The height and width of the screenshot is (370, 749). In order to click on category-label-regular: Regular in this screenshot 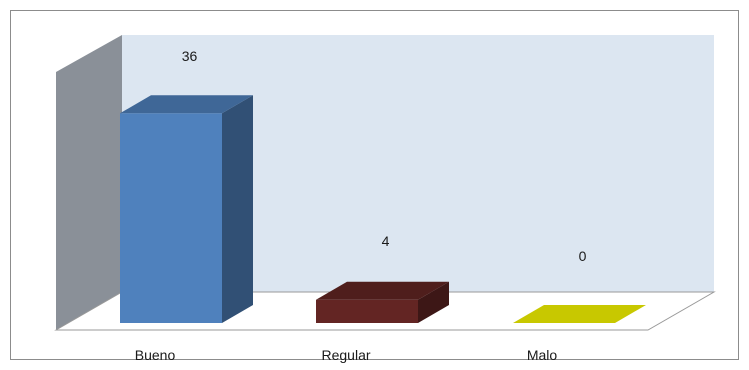, I will do `click(345, 355)`.